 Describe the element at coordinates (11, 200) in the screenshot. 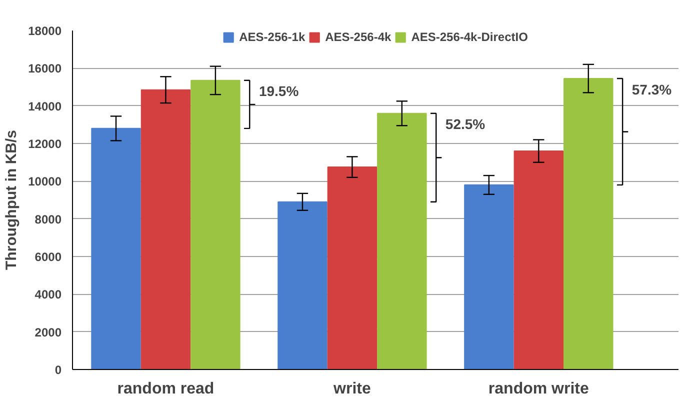

I see `y-axis-title: Throughput in KB/s` at that location.